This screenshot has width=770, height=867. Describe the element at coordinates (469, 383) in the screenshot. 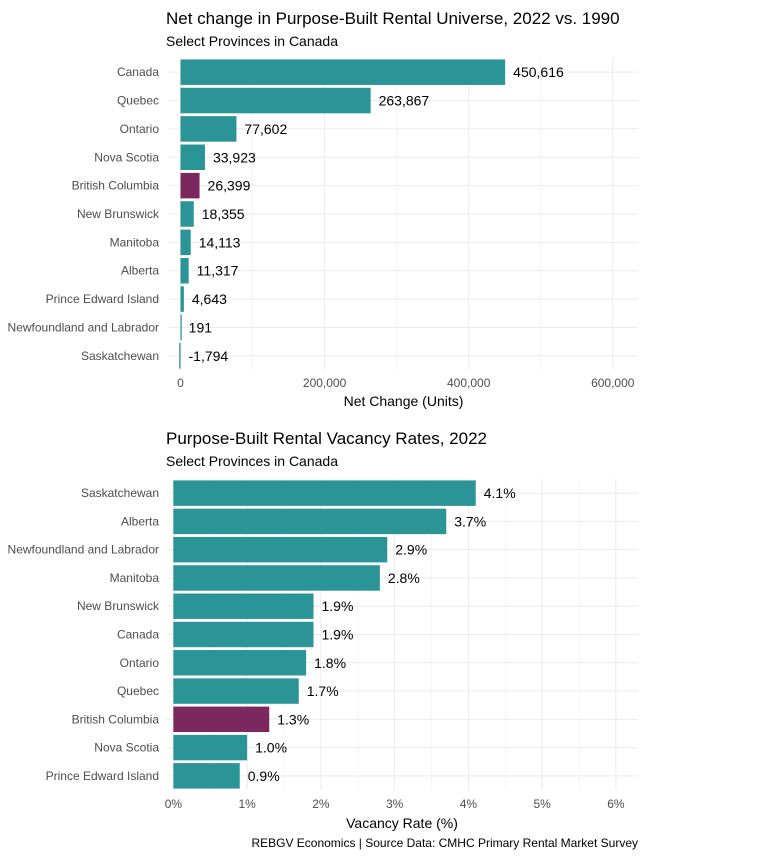

I see `x-tick-label: 400,000` at that location.